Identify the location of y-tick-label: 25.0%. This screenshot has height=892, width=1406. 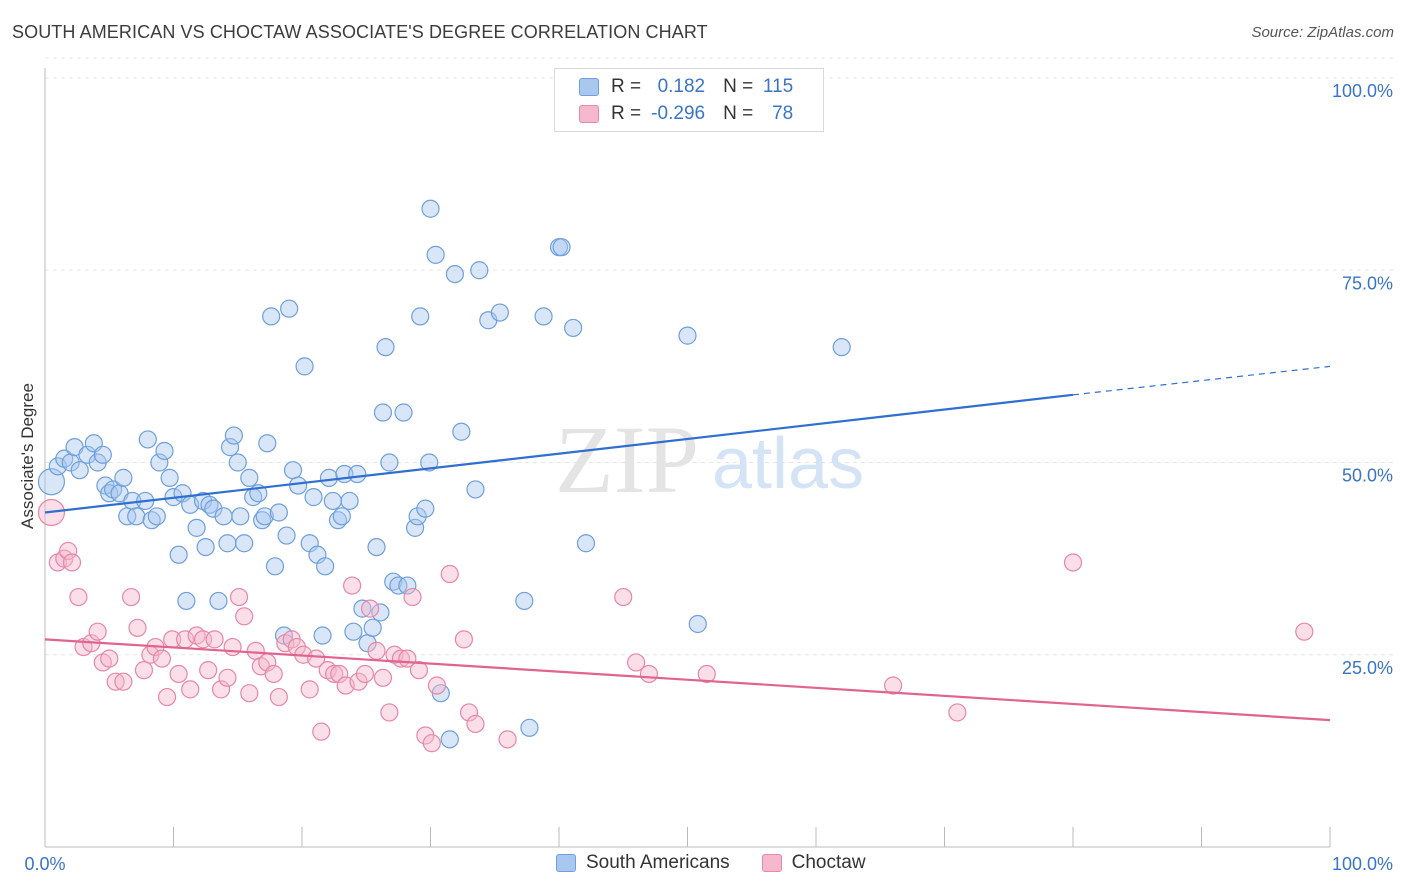
(1367, 668).